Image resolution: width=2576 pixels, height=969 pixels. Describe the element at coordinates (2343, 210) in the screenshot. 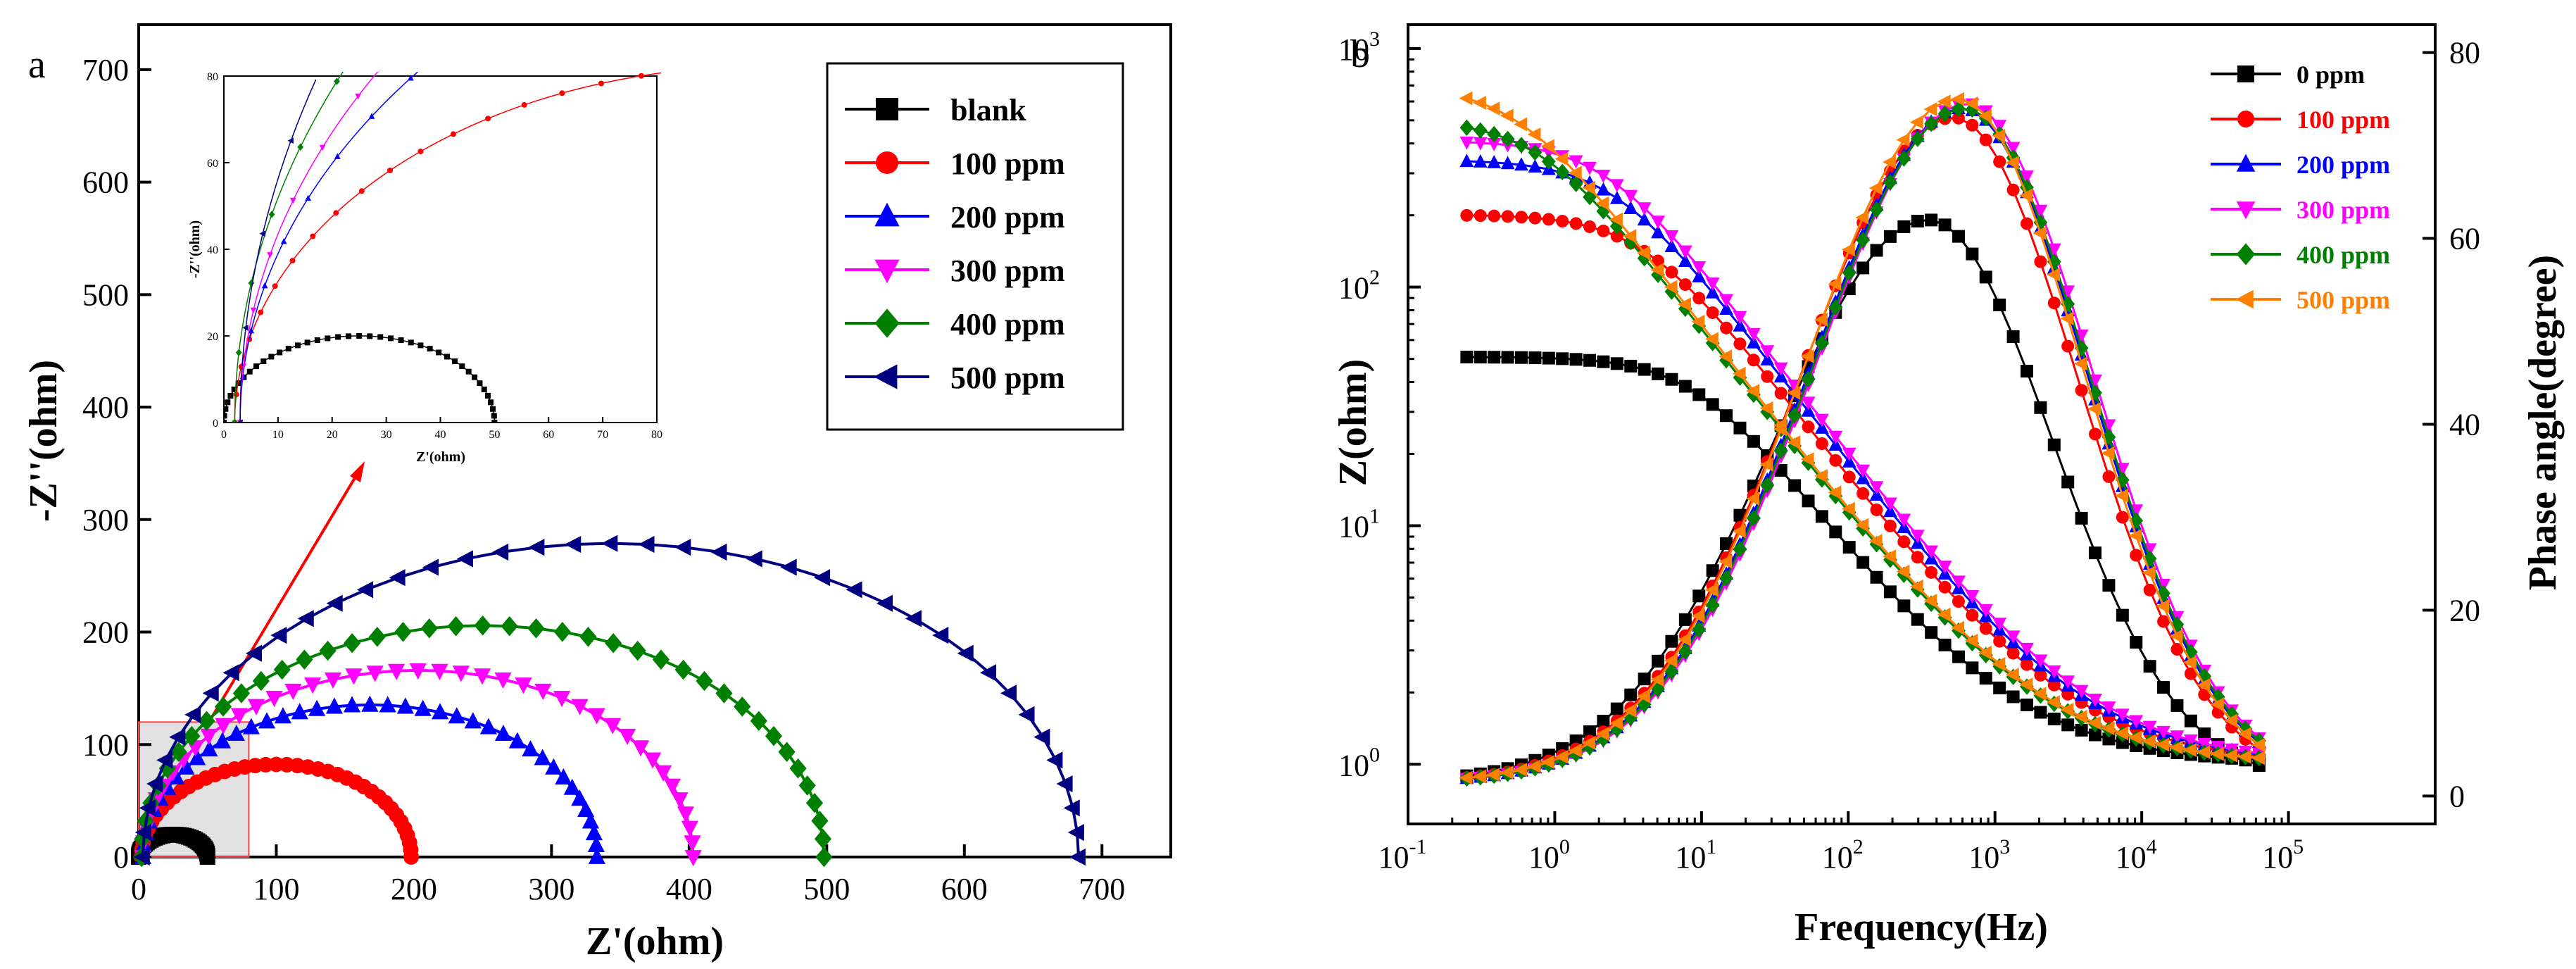

I see `legend-label: 300 ppm` at that location.